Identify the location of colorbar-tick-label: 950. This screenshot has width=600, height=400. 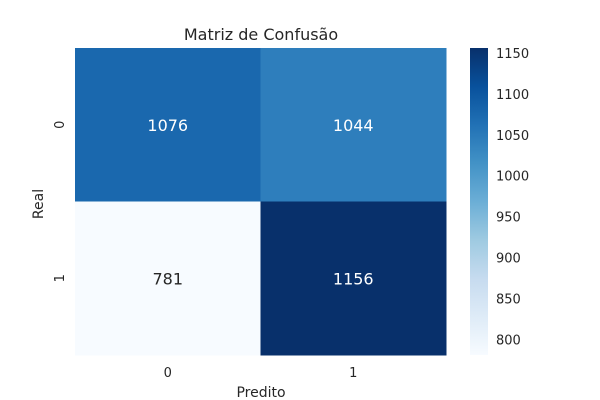
(508, 218).